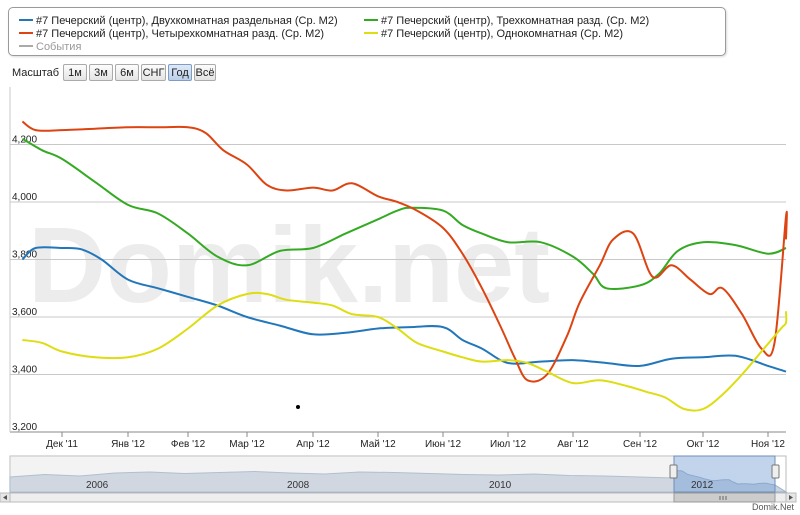 The image size is (800, 515). What do you see at coordinates (101, 72) in the screenshot?
I see `zoom-3m-button: 3м` at bounding box center [101, 72].